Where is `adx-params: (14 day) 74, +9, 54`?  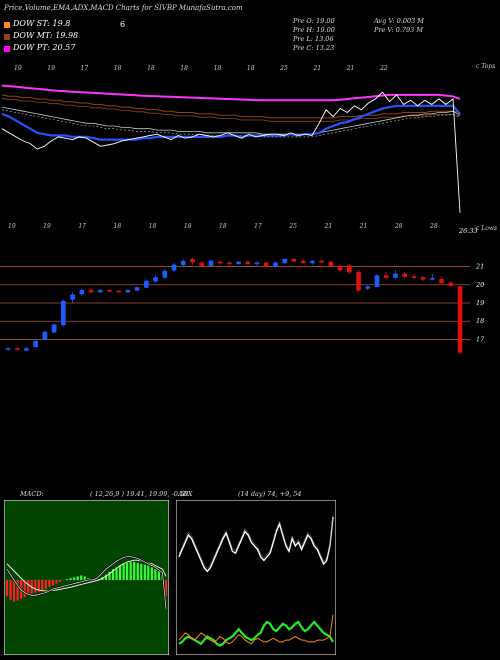
adx-params: (14 day) 74, +9, 54 is located at coordinates (270, 494).